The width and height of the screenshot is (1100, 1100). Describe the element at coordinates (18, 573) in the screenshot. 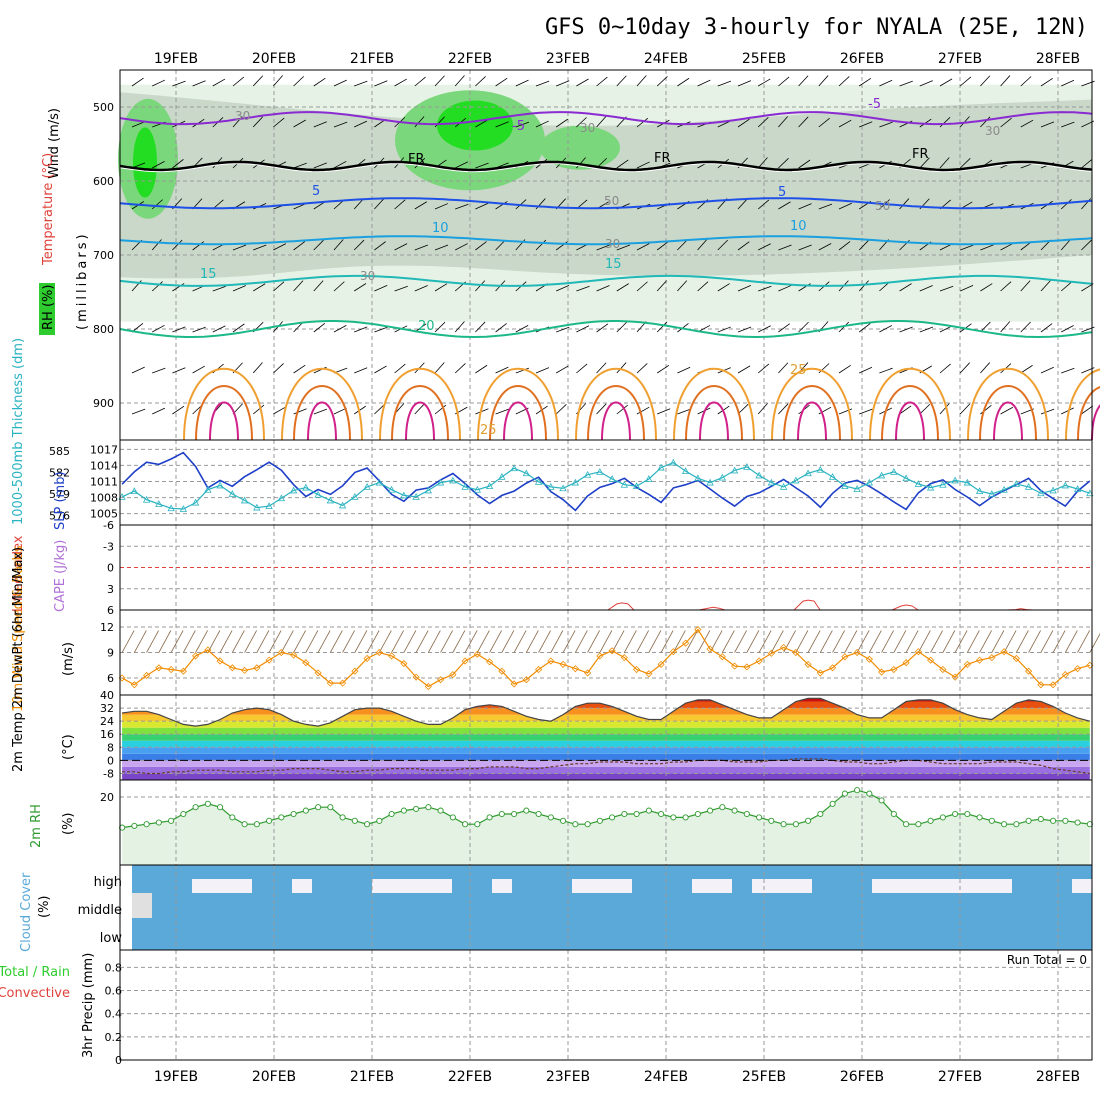

I see `lifted-index-axis-label: Lifted Index` at that location.